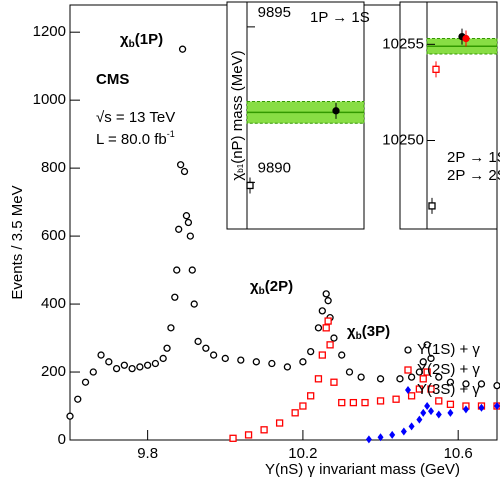 The width and height of the screenshot is (500, 489). What do you see at coordinates (274, 167) in the screenshot?
I see `inset-y-tick-label: 9890` at bounding box center [274, 167].